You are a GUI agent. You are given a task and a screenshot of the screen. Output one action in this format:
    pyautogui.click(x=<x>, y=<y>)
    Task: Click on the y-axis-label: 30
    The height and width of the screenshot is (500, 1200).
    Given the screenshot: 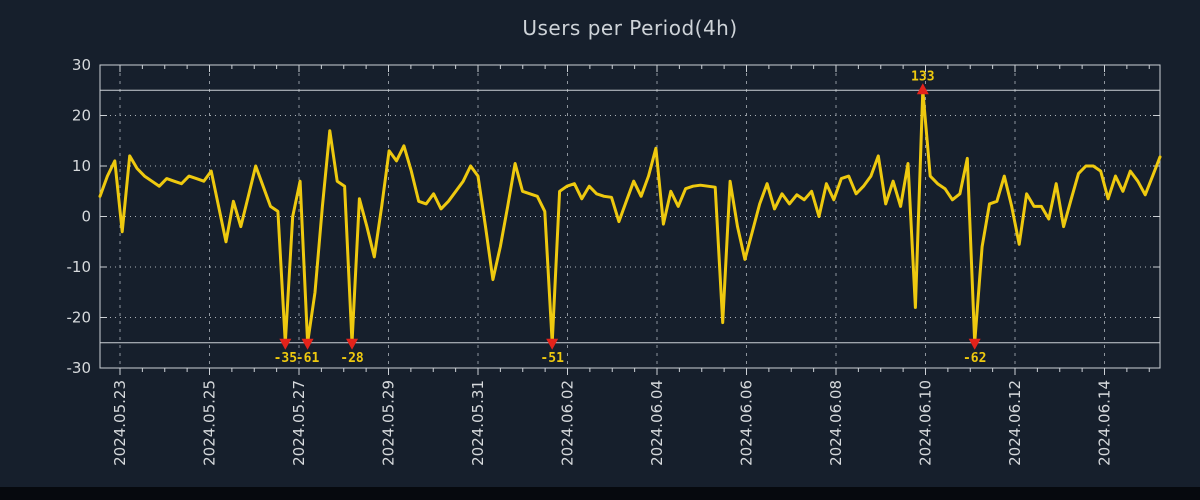 What is the action you would take?
    pyautogui.click(x=81, y=65)
    